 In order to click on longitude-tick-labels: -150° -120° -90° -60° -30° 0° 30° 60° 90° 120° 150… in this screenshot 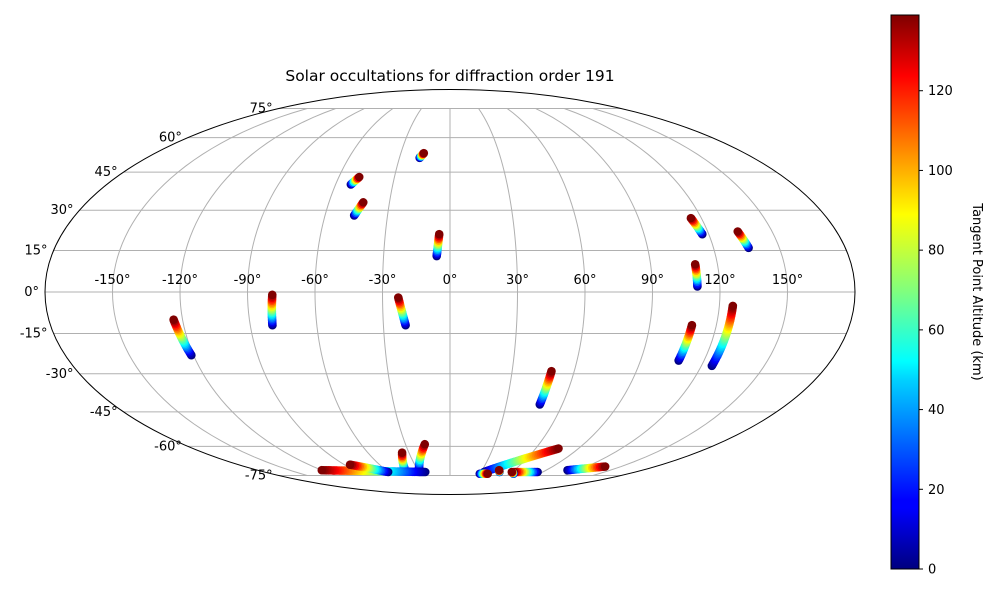, I will do `click(448, 280)`.